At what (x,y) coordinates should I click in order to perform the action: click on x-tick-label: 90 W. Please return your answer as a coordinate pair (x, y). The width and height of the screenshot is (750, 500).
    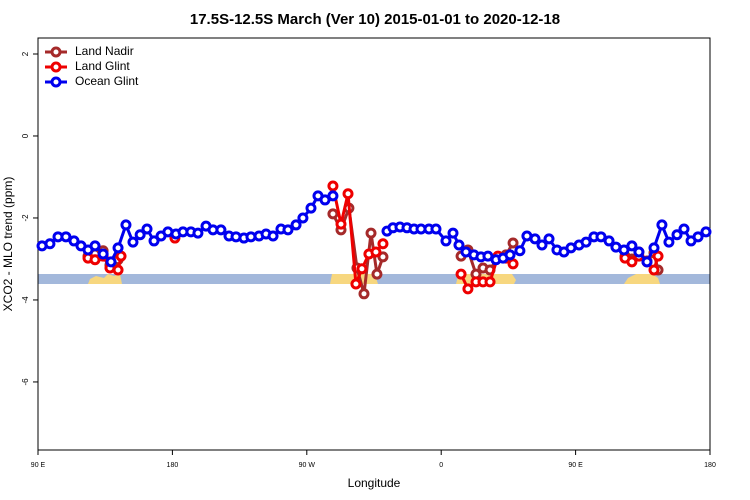
    Looking at the image, I should click on (307, 465).